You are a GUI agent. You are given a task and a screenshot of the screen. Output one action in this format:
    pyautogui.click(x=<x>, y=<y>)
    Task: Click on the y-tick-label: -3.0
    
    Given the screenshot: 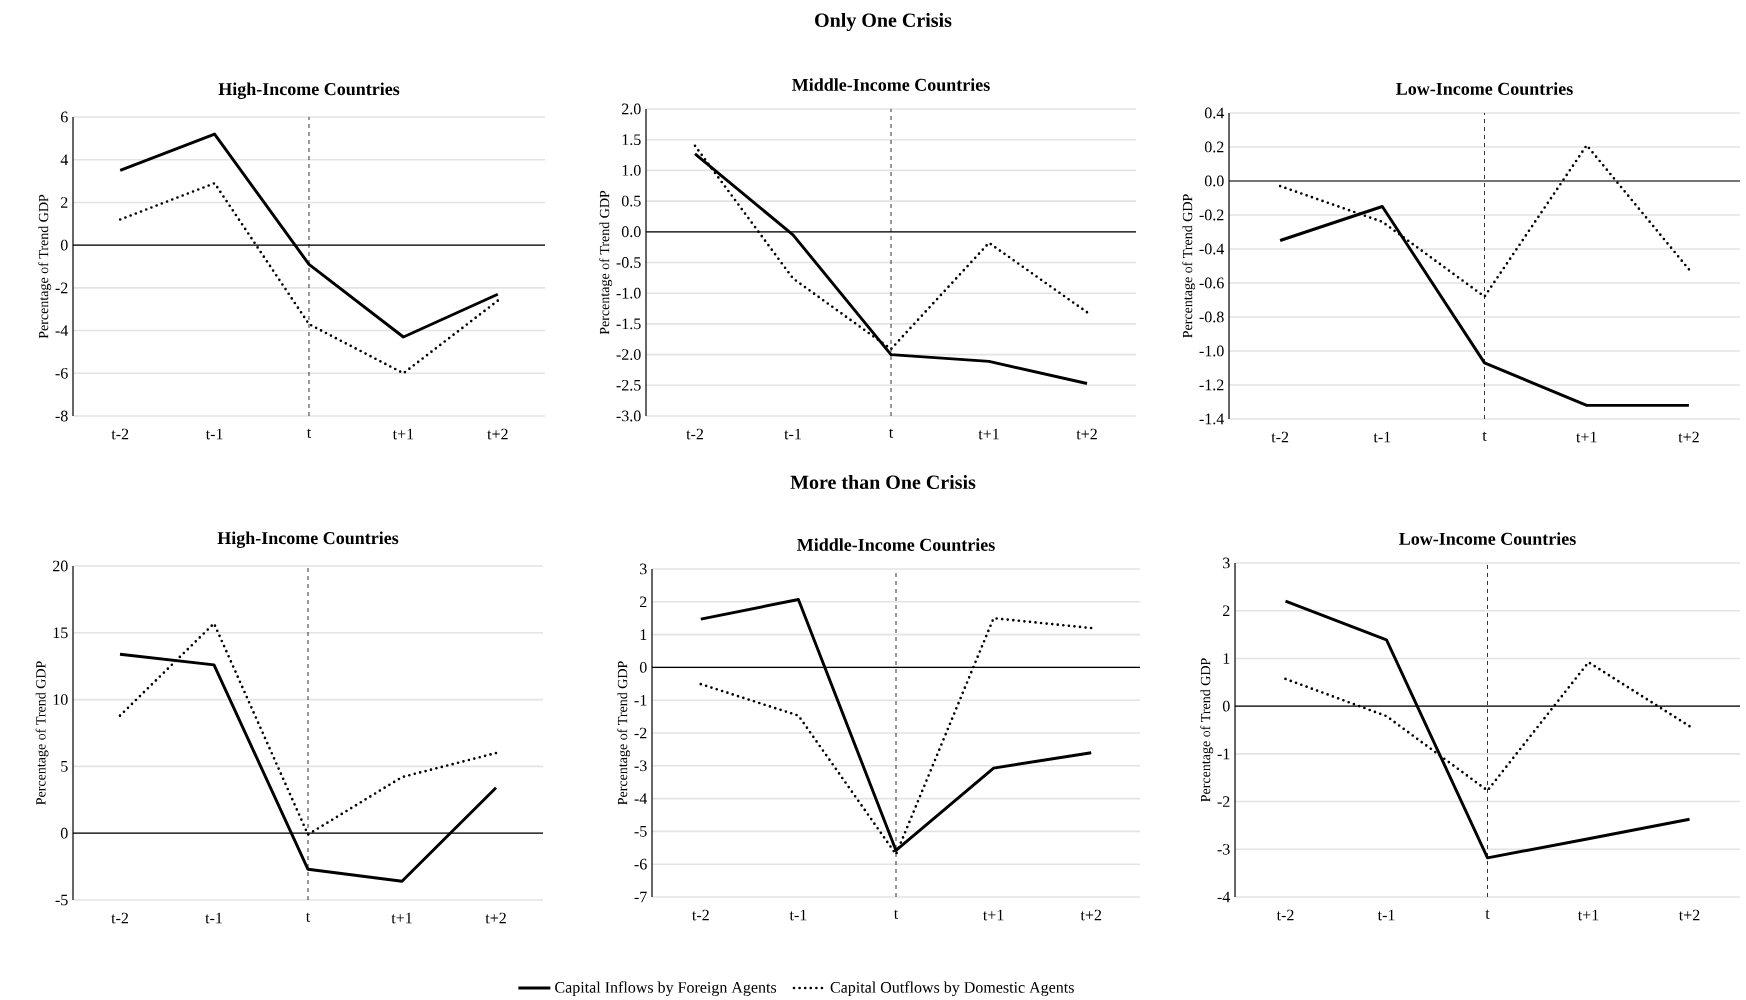 What is the action you would take?
    pyautogui.click(x=628, y=416)
    